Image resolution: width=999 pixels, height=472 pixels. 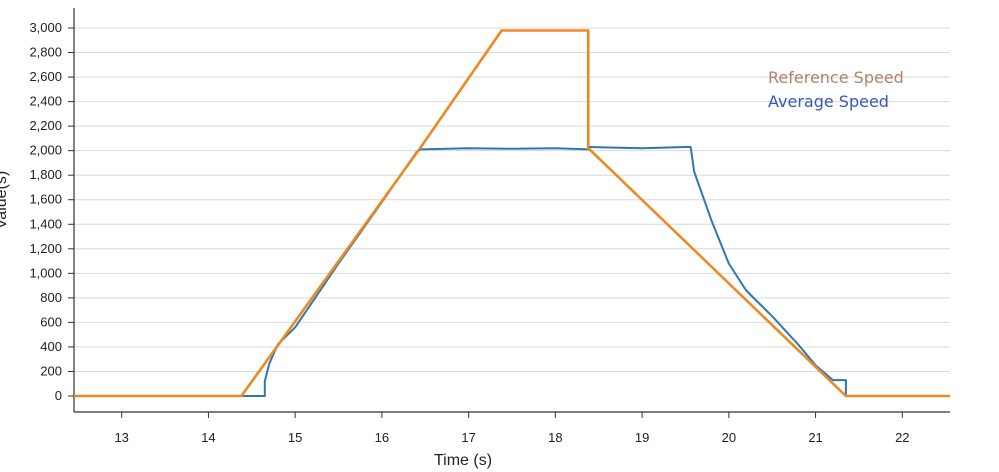 I want to click on y-tick-label: 2,200, so click(x=45, y=125).